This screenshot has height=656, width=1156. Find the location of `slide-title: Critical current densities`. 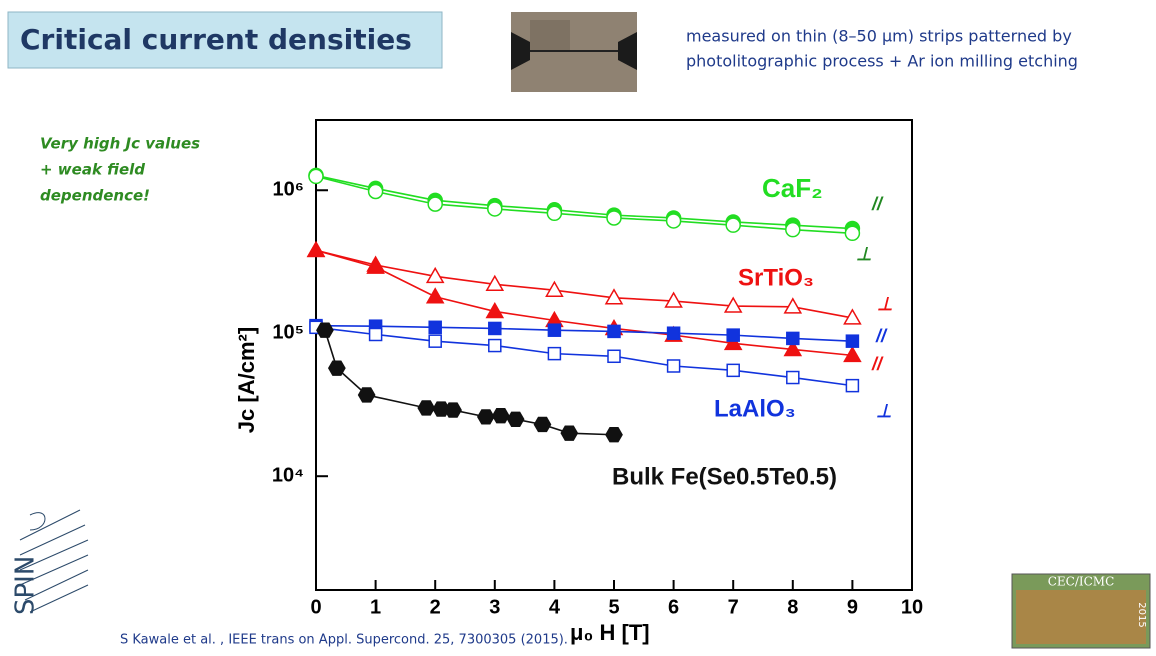

slide-title: Critical current densities is located at coordinates (216, 39).